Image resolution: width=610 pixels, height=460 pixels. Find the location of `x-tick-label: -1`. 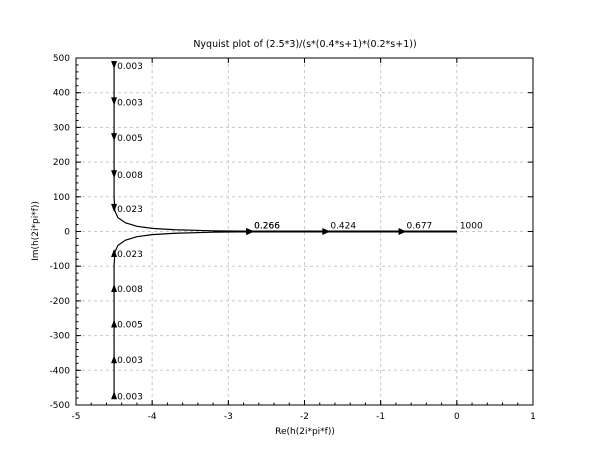

x-tick-label: -1 is located at coordinates (380, 417).